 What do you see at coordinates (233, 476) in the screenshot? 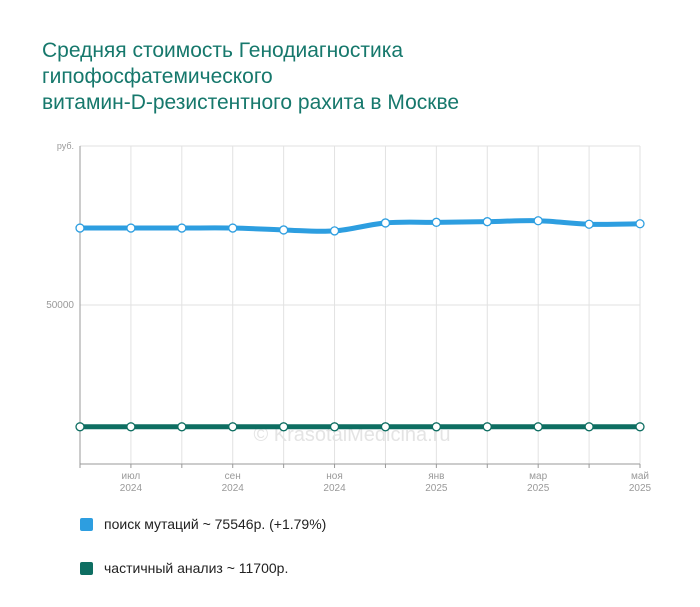
I see `x-tick-label-month: сен` at bounding box center [233, 476].